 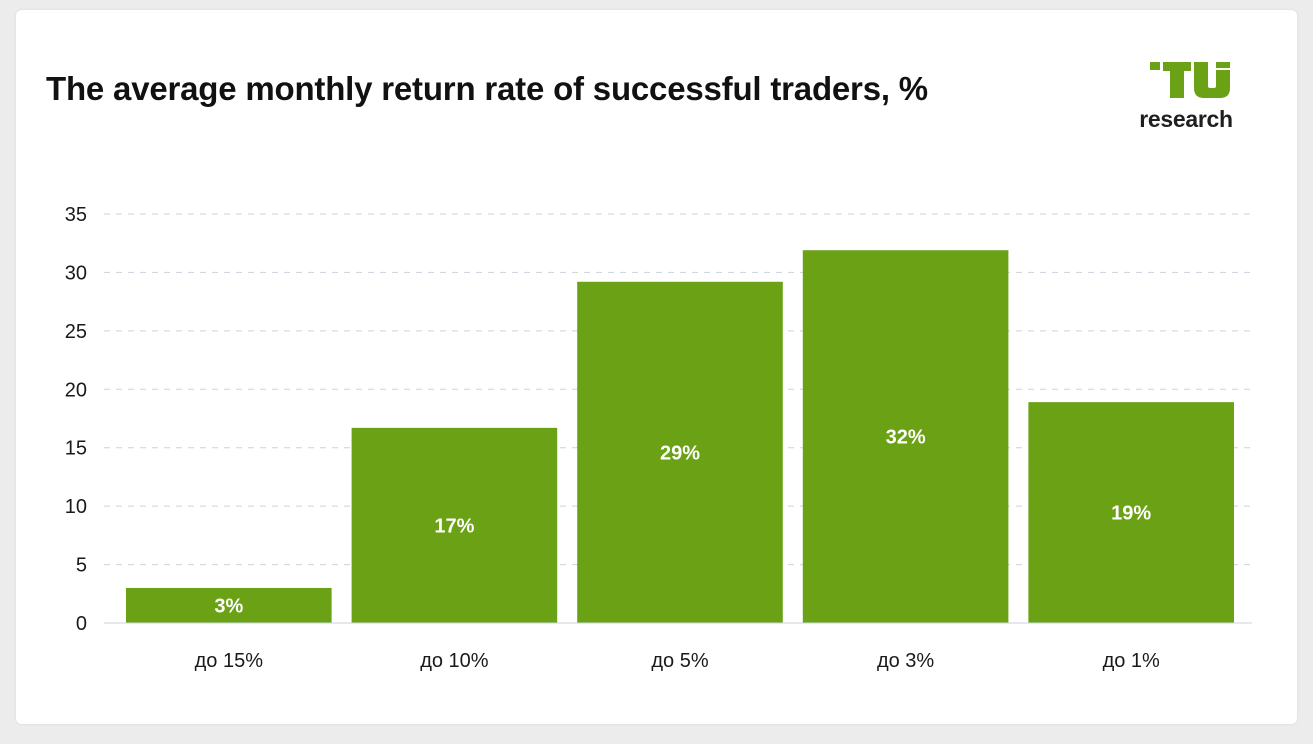 I want to click on y-tick-label: 30, so click(x=76, y=273).